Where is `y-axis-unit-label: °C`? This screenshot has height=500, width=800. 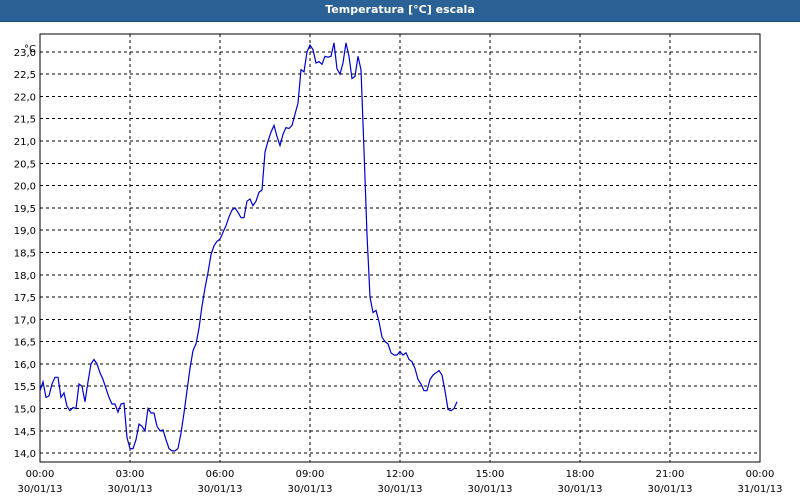
y-axis-unit-label: °C is located at coordinates (30, 49).